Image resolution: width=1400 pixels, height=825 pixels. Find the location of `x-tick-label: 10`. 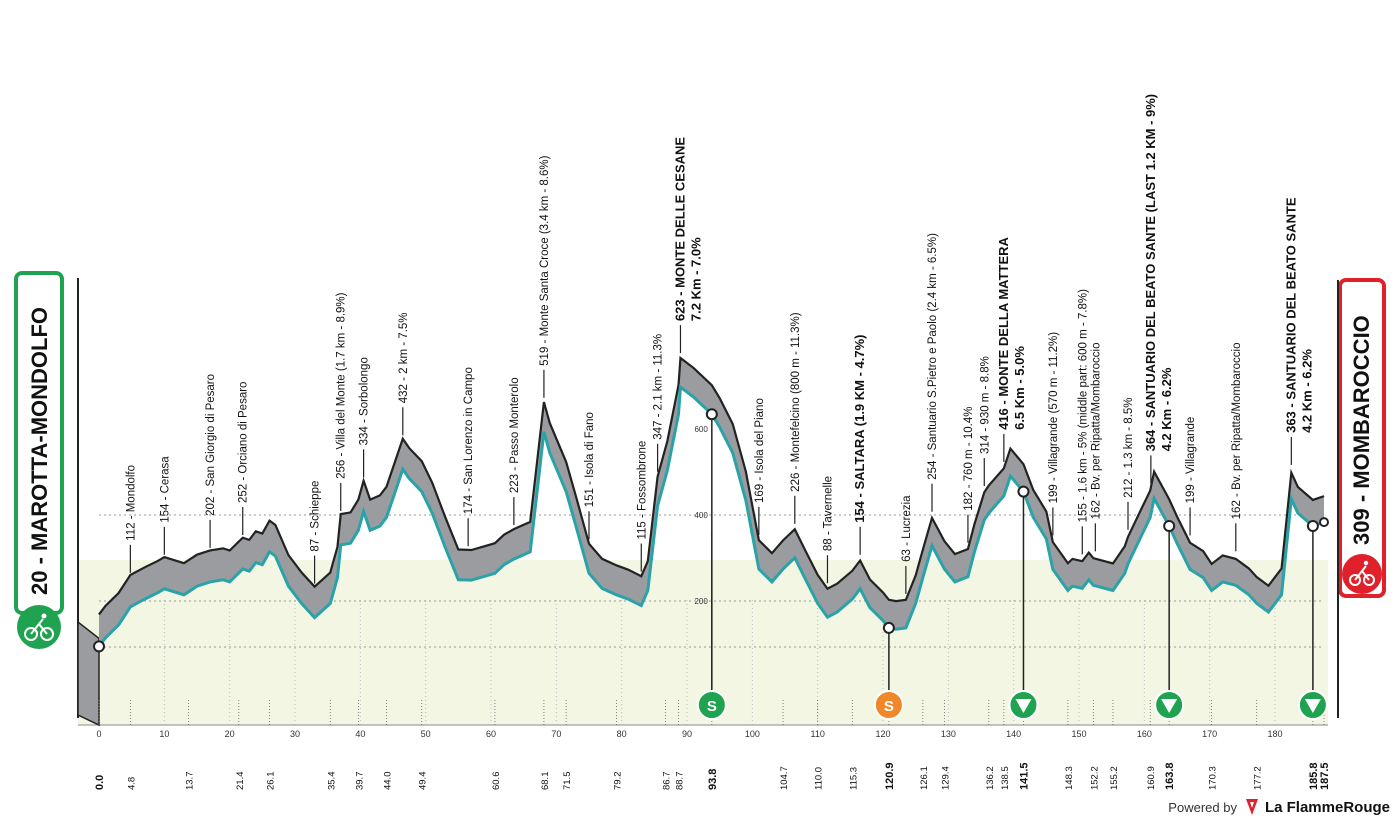

x-tick-label: 10 is located at coordinates (164, 734).